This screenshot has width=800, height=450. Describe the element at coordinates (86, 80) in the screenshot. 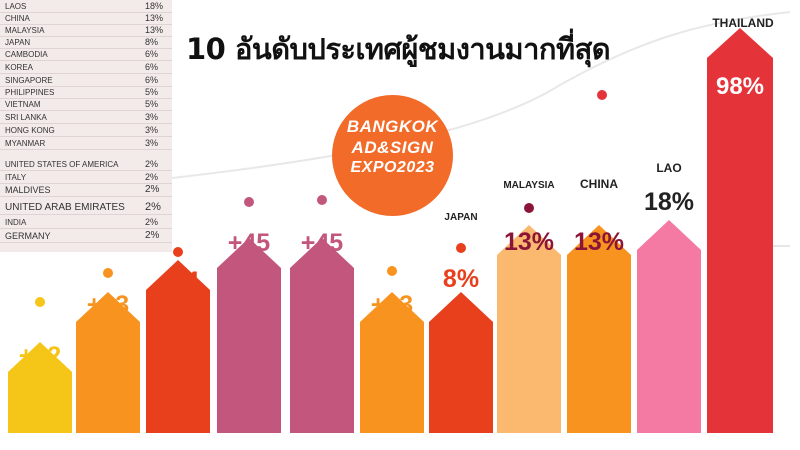

I see `table-row: SINGAPORE 6%` at that location.